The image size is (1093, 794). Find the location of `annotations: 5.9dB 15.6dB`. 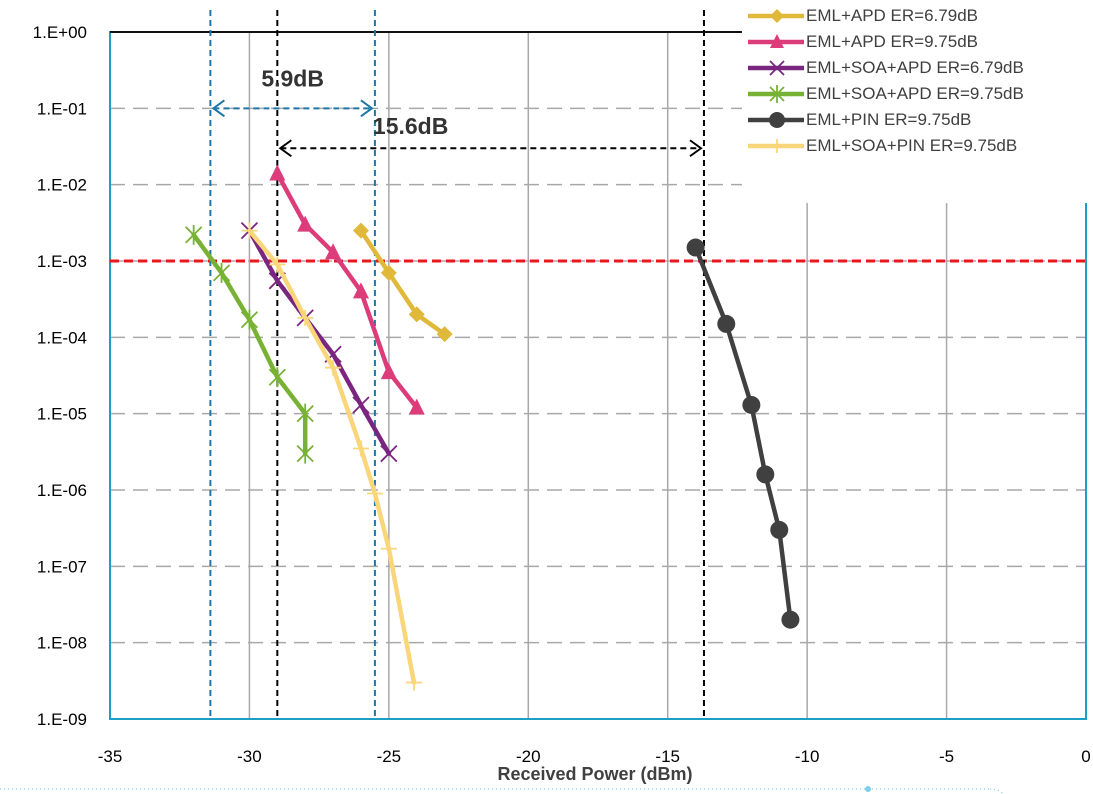

annotations: 5.9dB 15.6dB is located at coordinates (457, 111).